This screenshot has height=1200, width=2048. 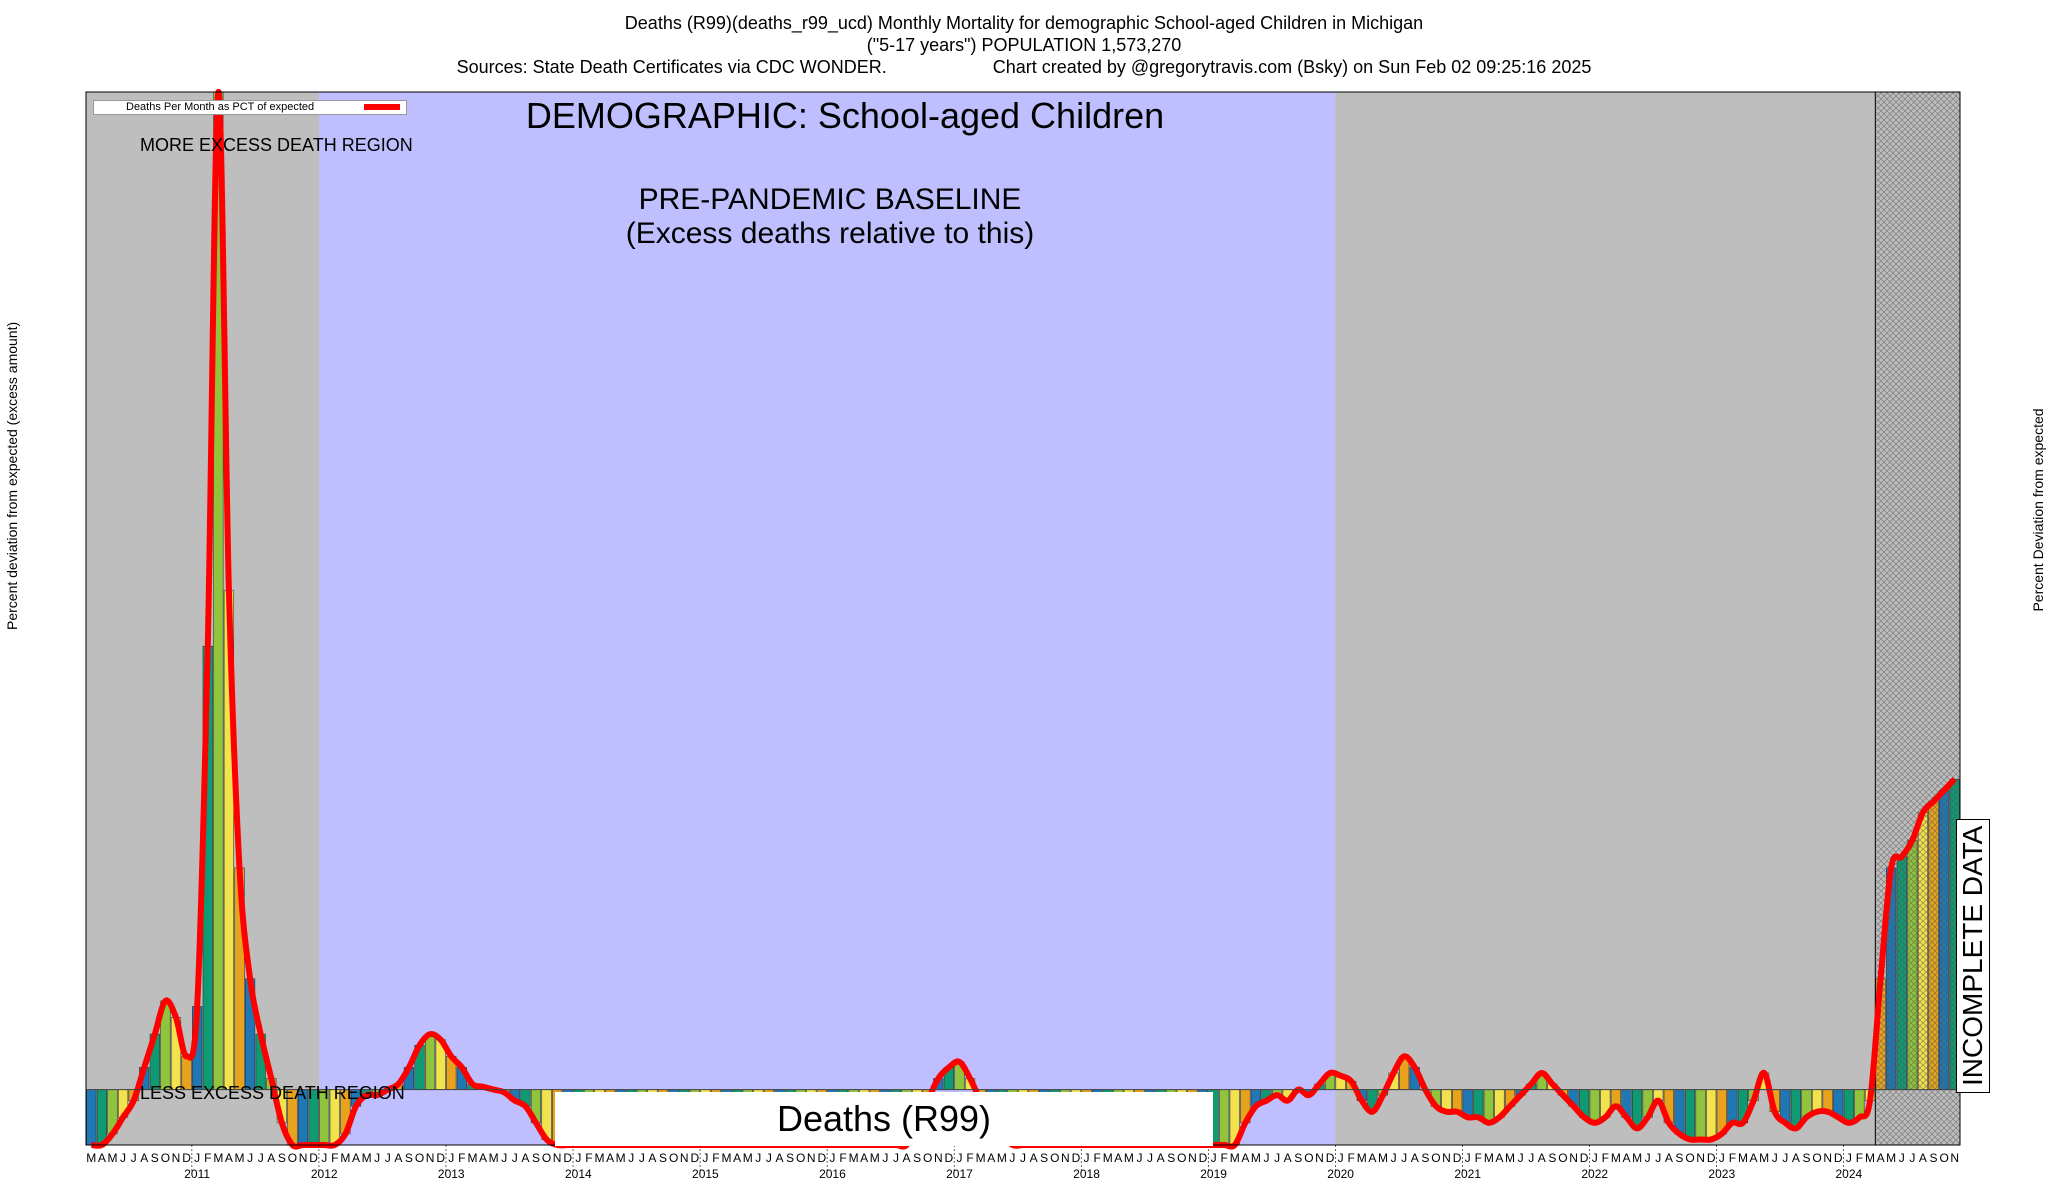 What do you see at coordinates (845, 115) in the screenshot?
I see `demographic-annotation: DEMOGRAPHIC: School-aged Children` at bounding box center [845, 115].